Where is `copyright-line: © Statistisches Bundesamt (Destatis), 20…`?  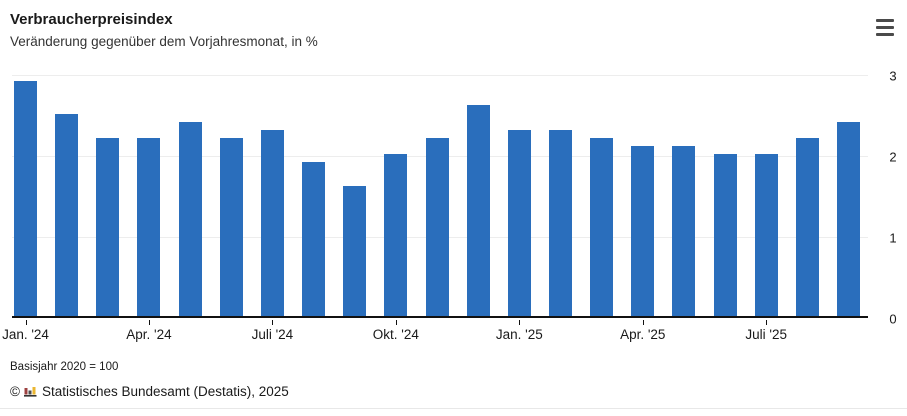 copyright-line: © Statistisches Bundesamt (Destatis), 20… is located at coordinates (149, 391).